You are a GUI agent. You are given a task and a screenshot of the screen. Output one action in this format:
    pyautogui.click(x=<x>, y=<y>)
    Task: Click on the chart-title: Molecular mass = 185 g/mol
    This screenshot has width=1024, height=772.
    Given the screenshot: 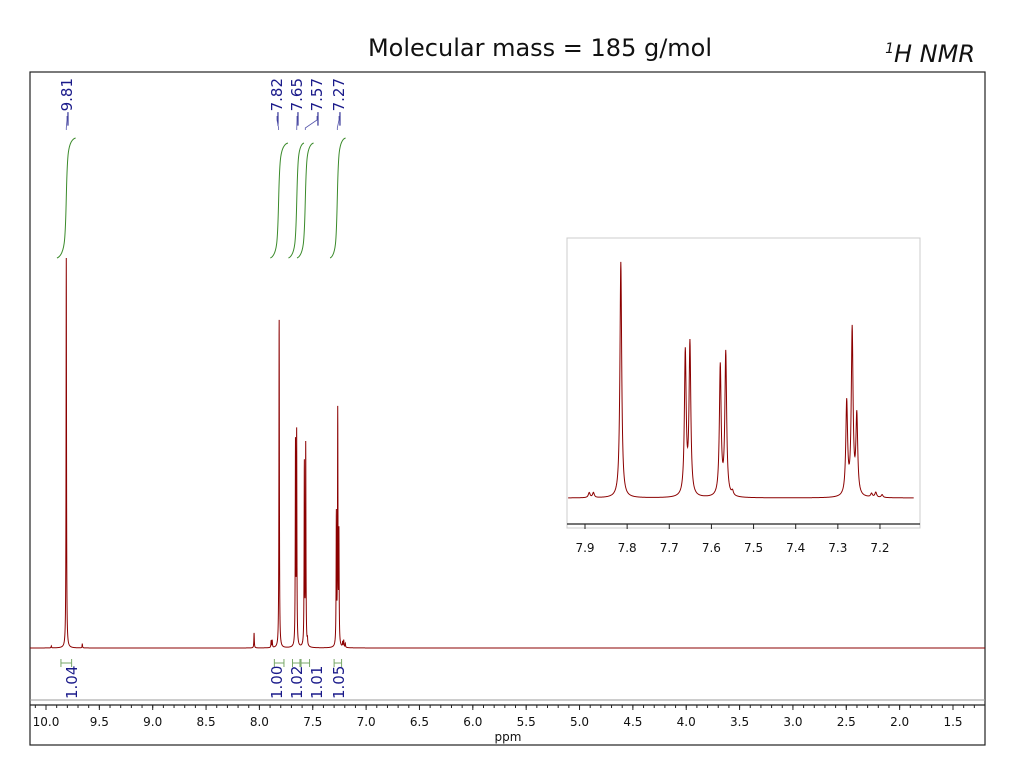 What is the action you would take?
    pyautogui.click(x=540, y=48)
    